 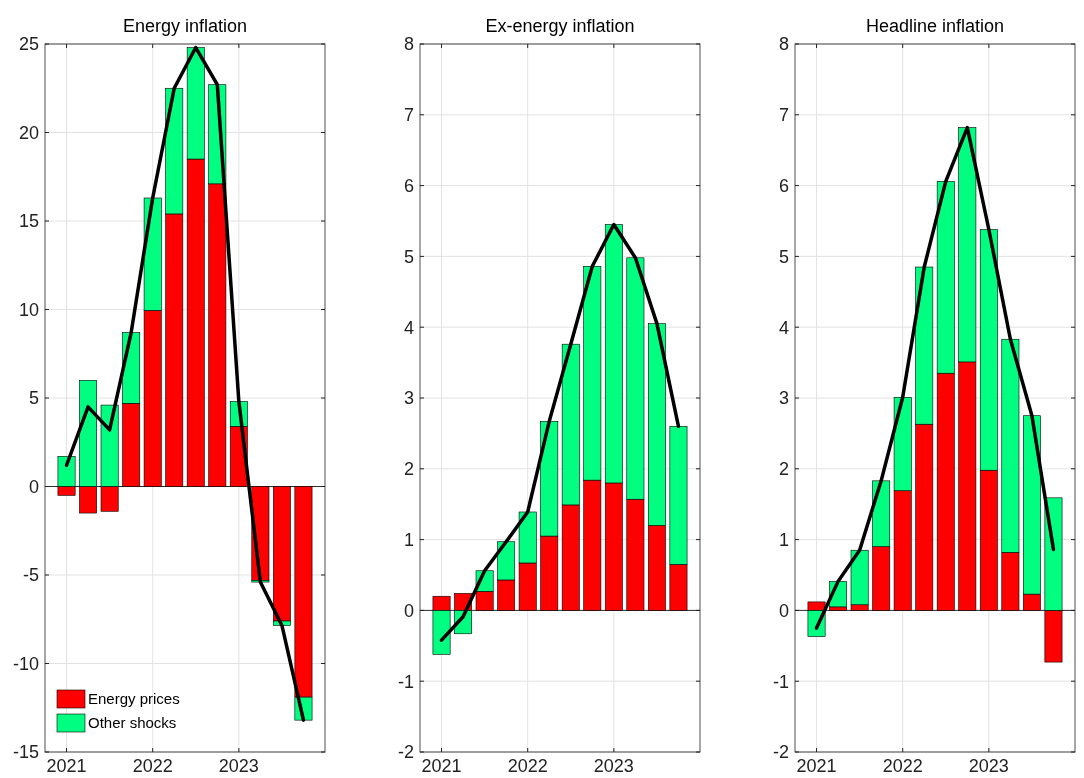 What do you see at coordinates (560, 26) in the screenshot?
I see `chart-title: Ex-energy inflation` at bounding box center [560, 26].